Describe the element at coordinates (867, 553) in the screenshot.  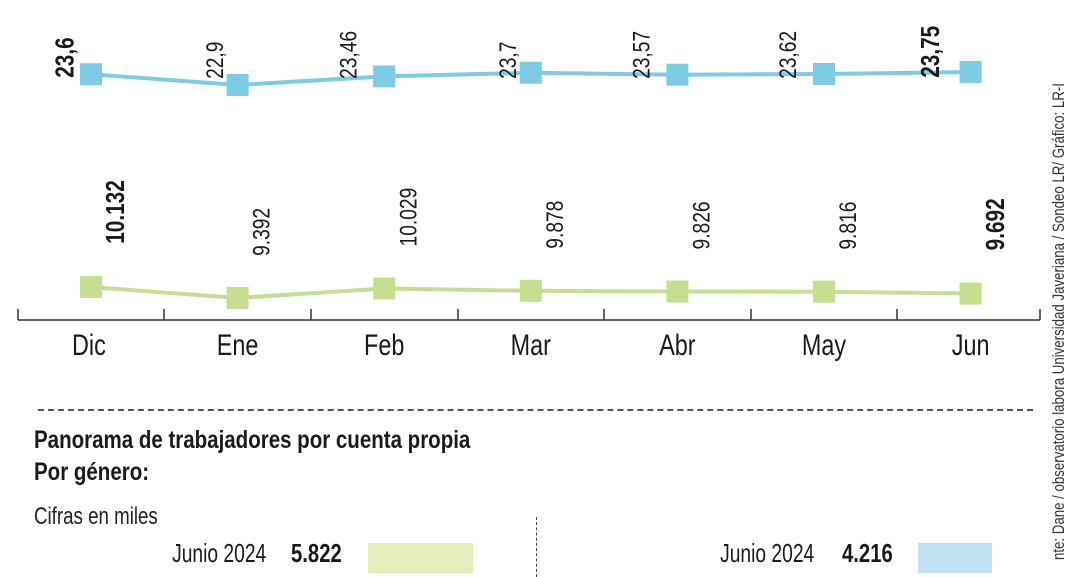
I see `gender-bar-value: 4.216` at that location.